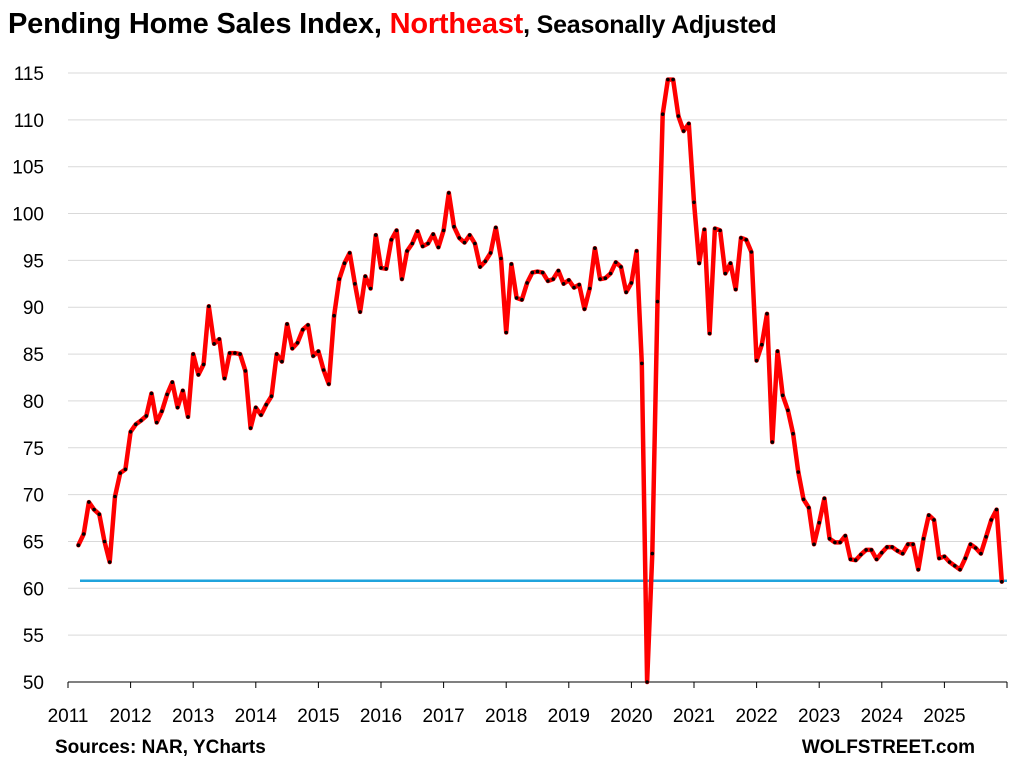 The height and width of the screenshot is (769, 1019). I want to click on x-tick-label: 2018, so click(506, 716).